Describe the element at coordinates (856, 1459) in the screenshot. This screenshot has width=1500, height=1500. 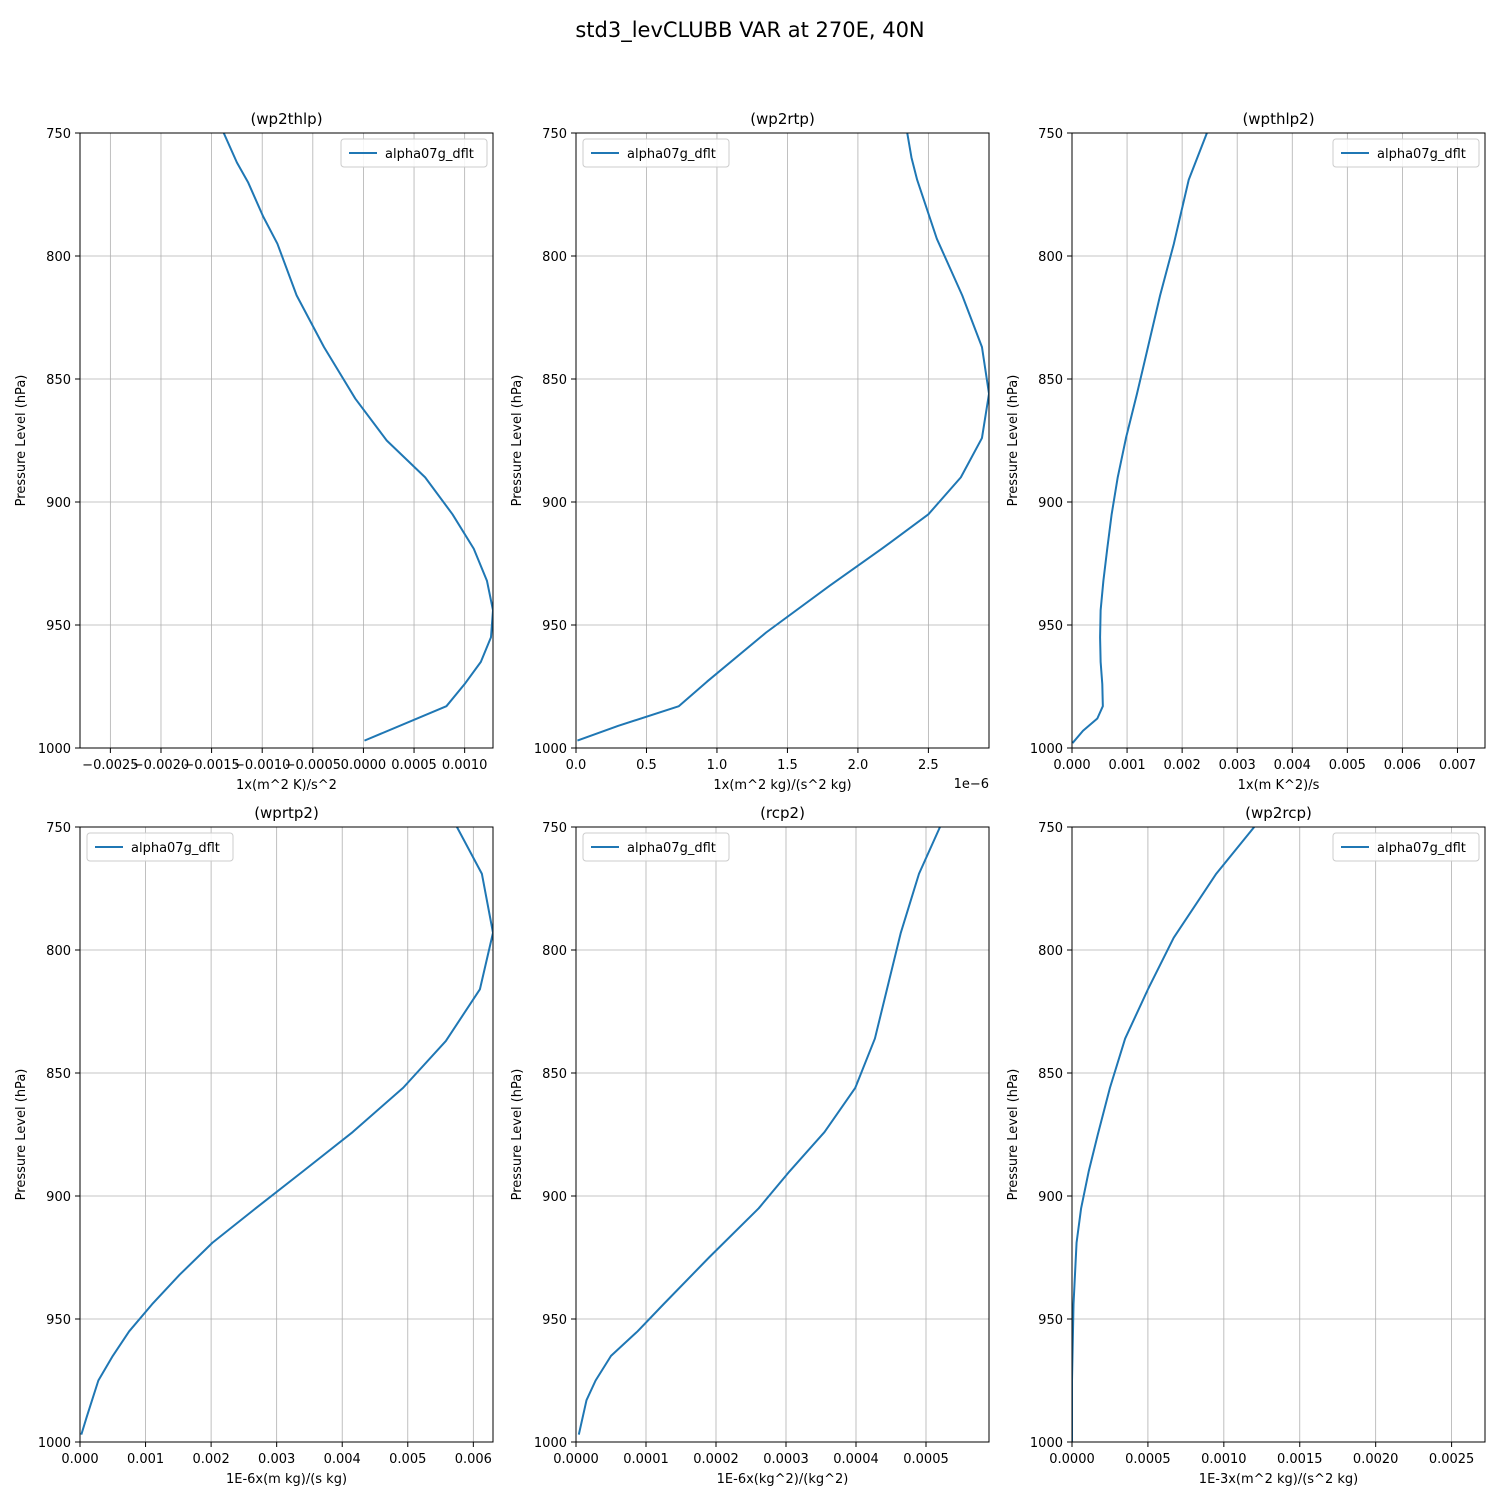
I see `x-tick-label-rcp2-4: 0.0004` at that location.